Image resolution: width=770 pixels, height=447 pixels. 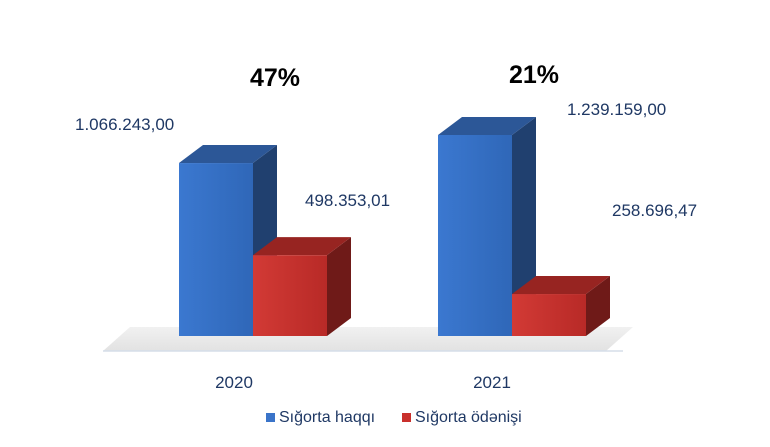 I want to click on legend-entry: Sığorta haqqı, so click(x=327, y=417).